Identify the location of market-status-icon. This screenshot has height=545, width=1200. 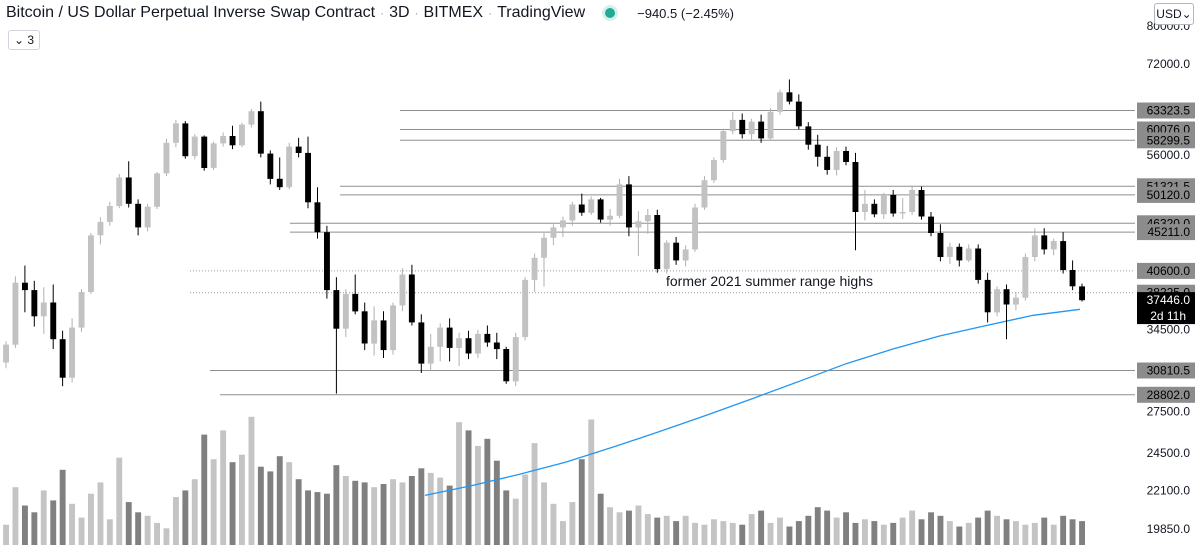
(610, 13).